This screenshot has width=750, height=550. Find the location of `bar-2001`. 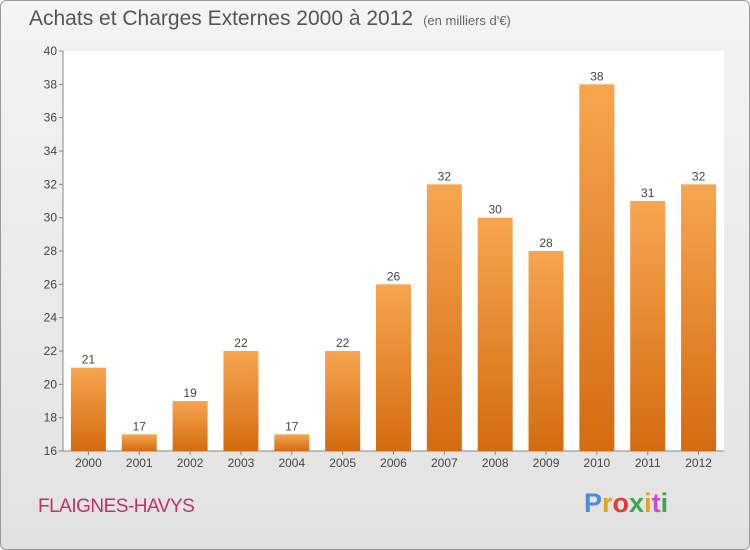

bar-2001 is located at coordinates (139, 442).